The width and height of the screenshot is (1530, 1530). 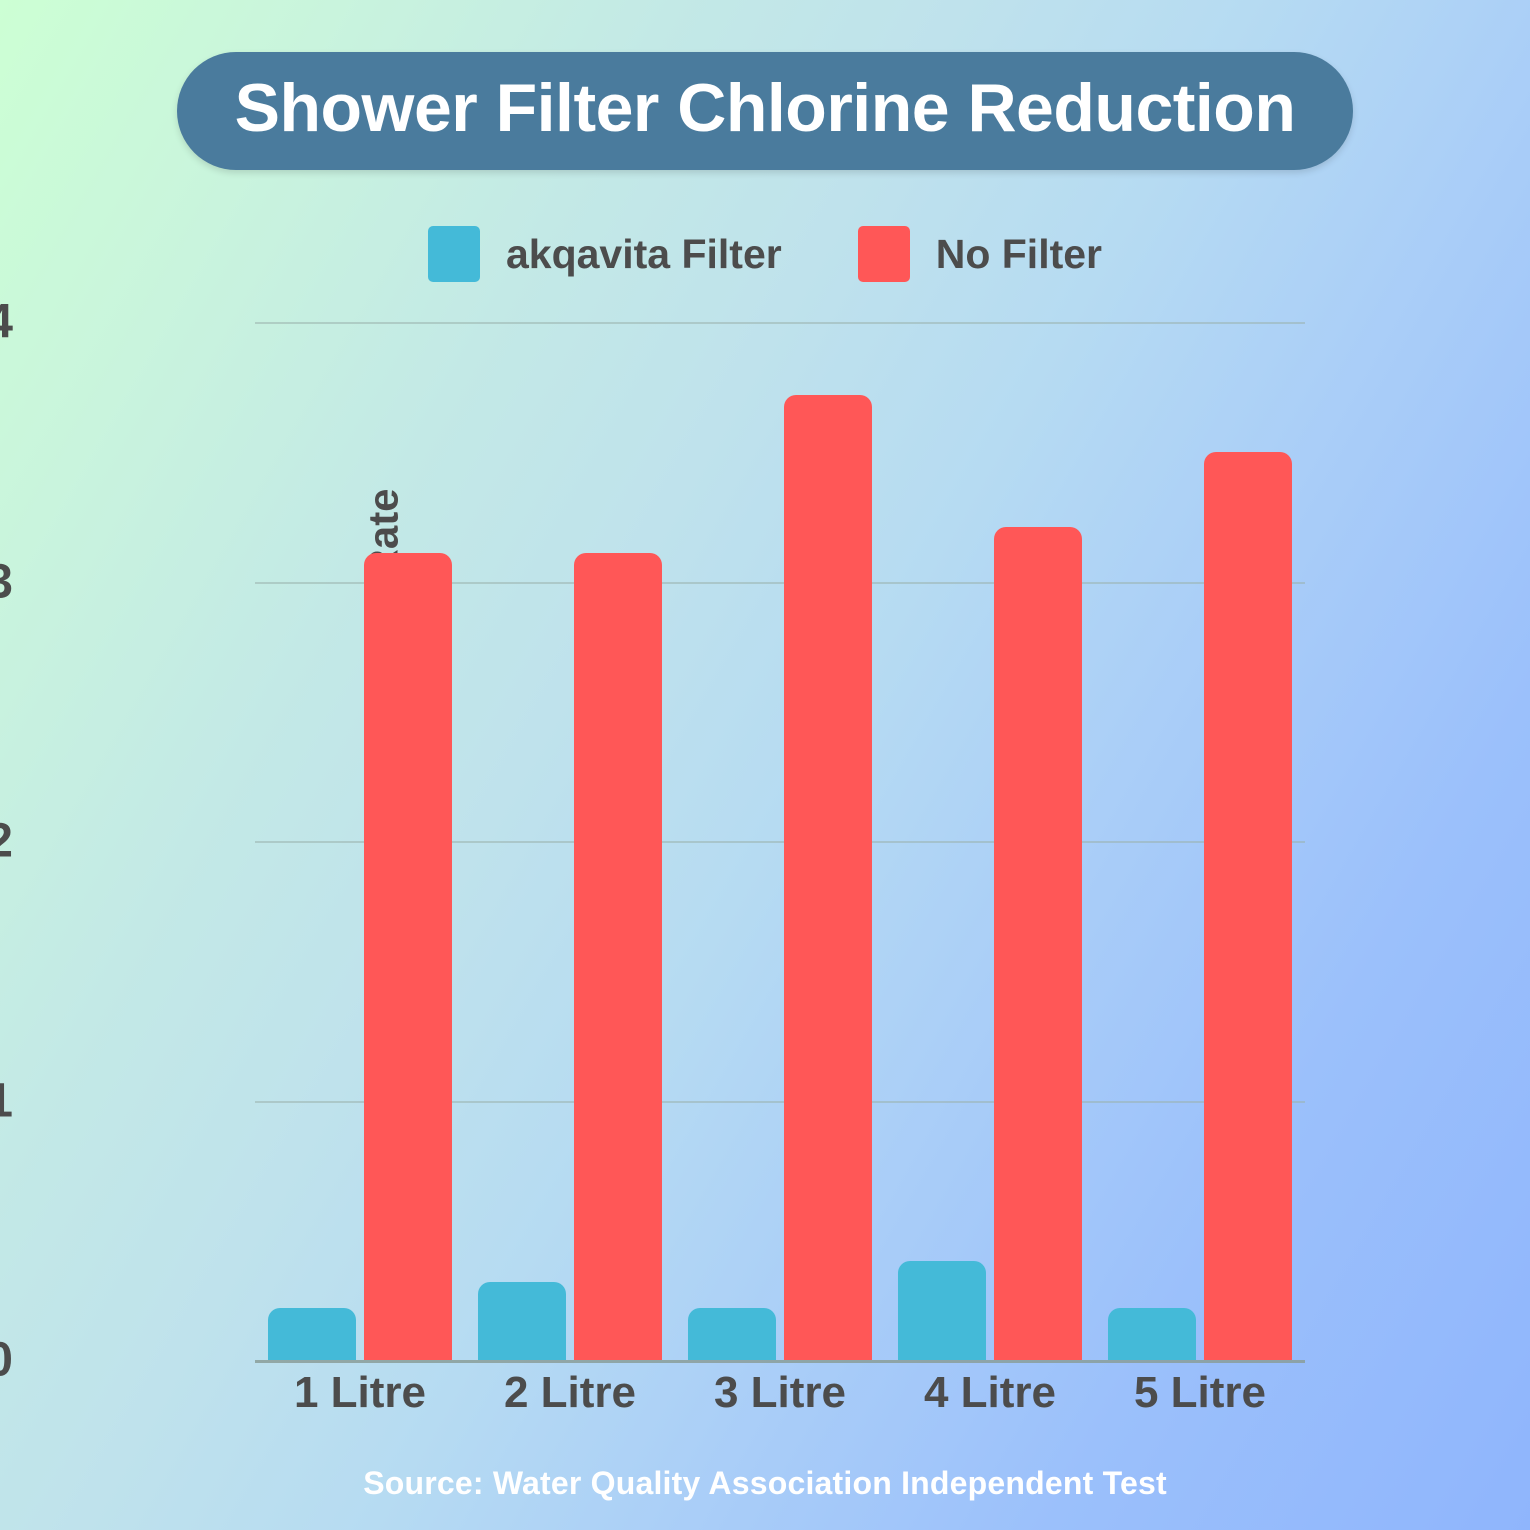 I want to click on bar-no-filter-3-litre, so click(x=828, y=877).